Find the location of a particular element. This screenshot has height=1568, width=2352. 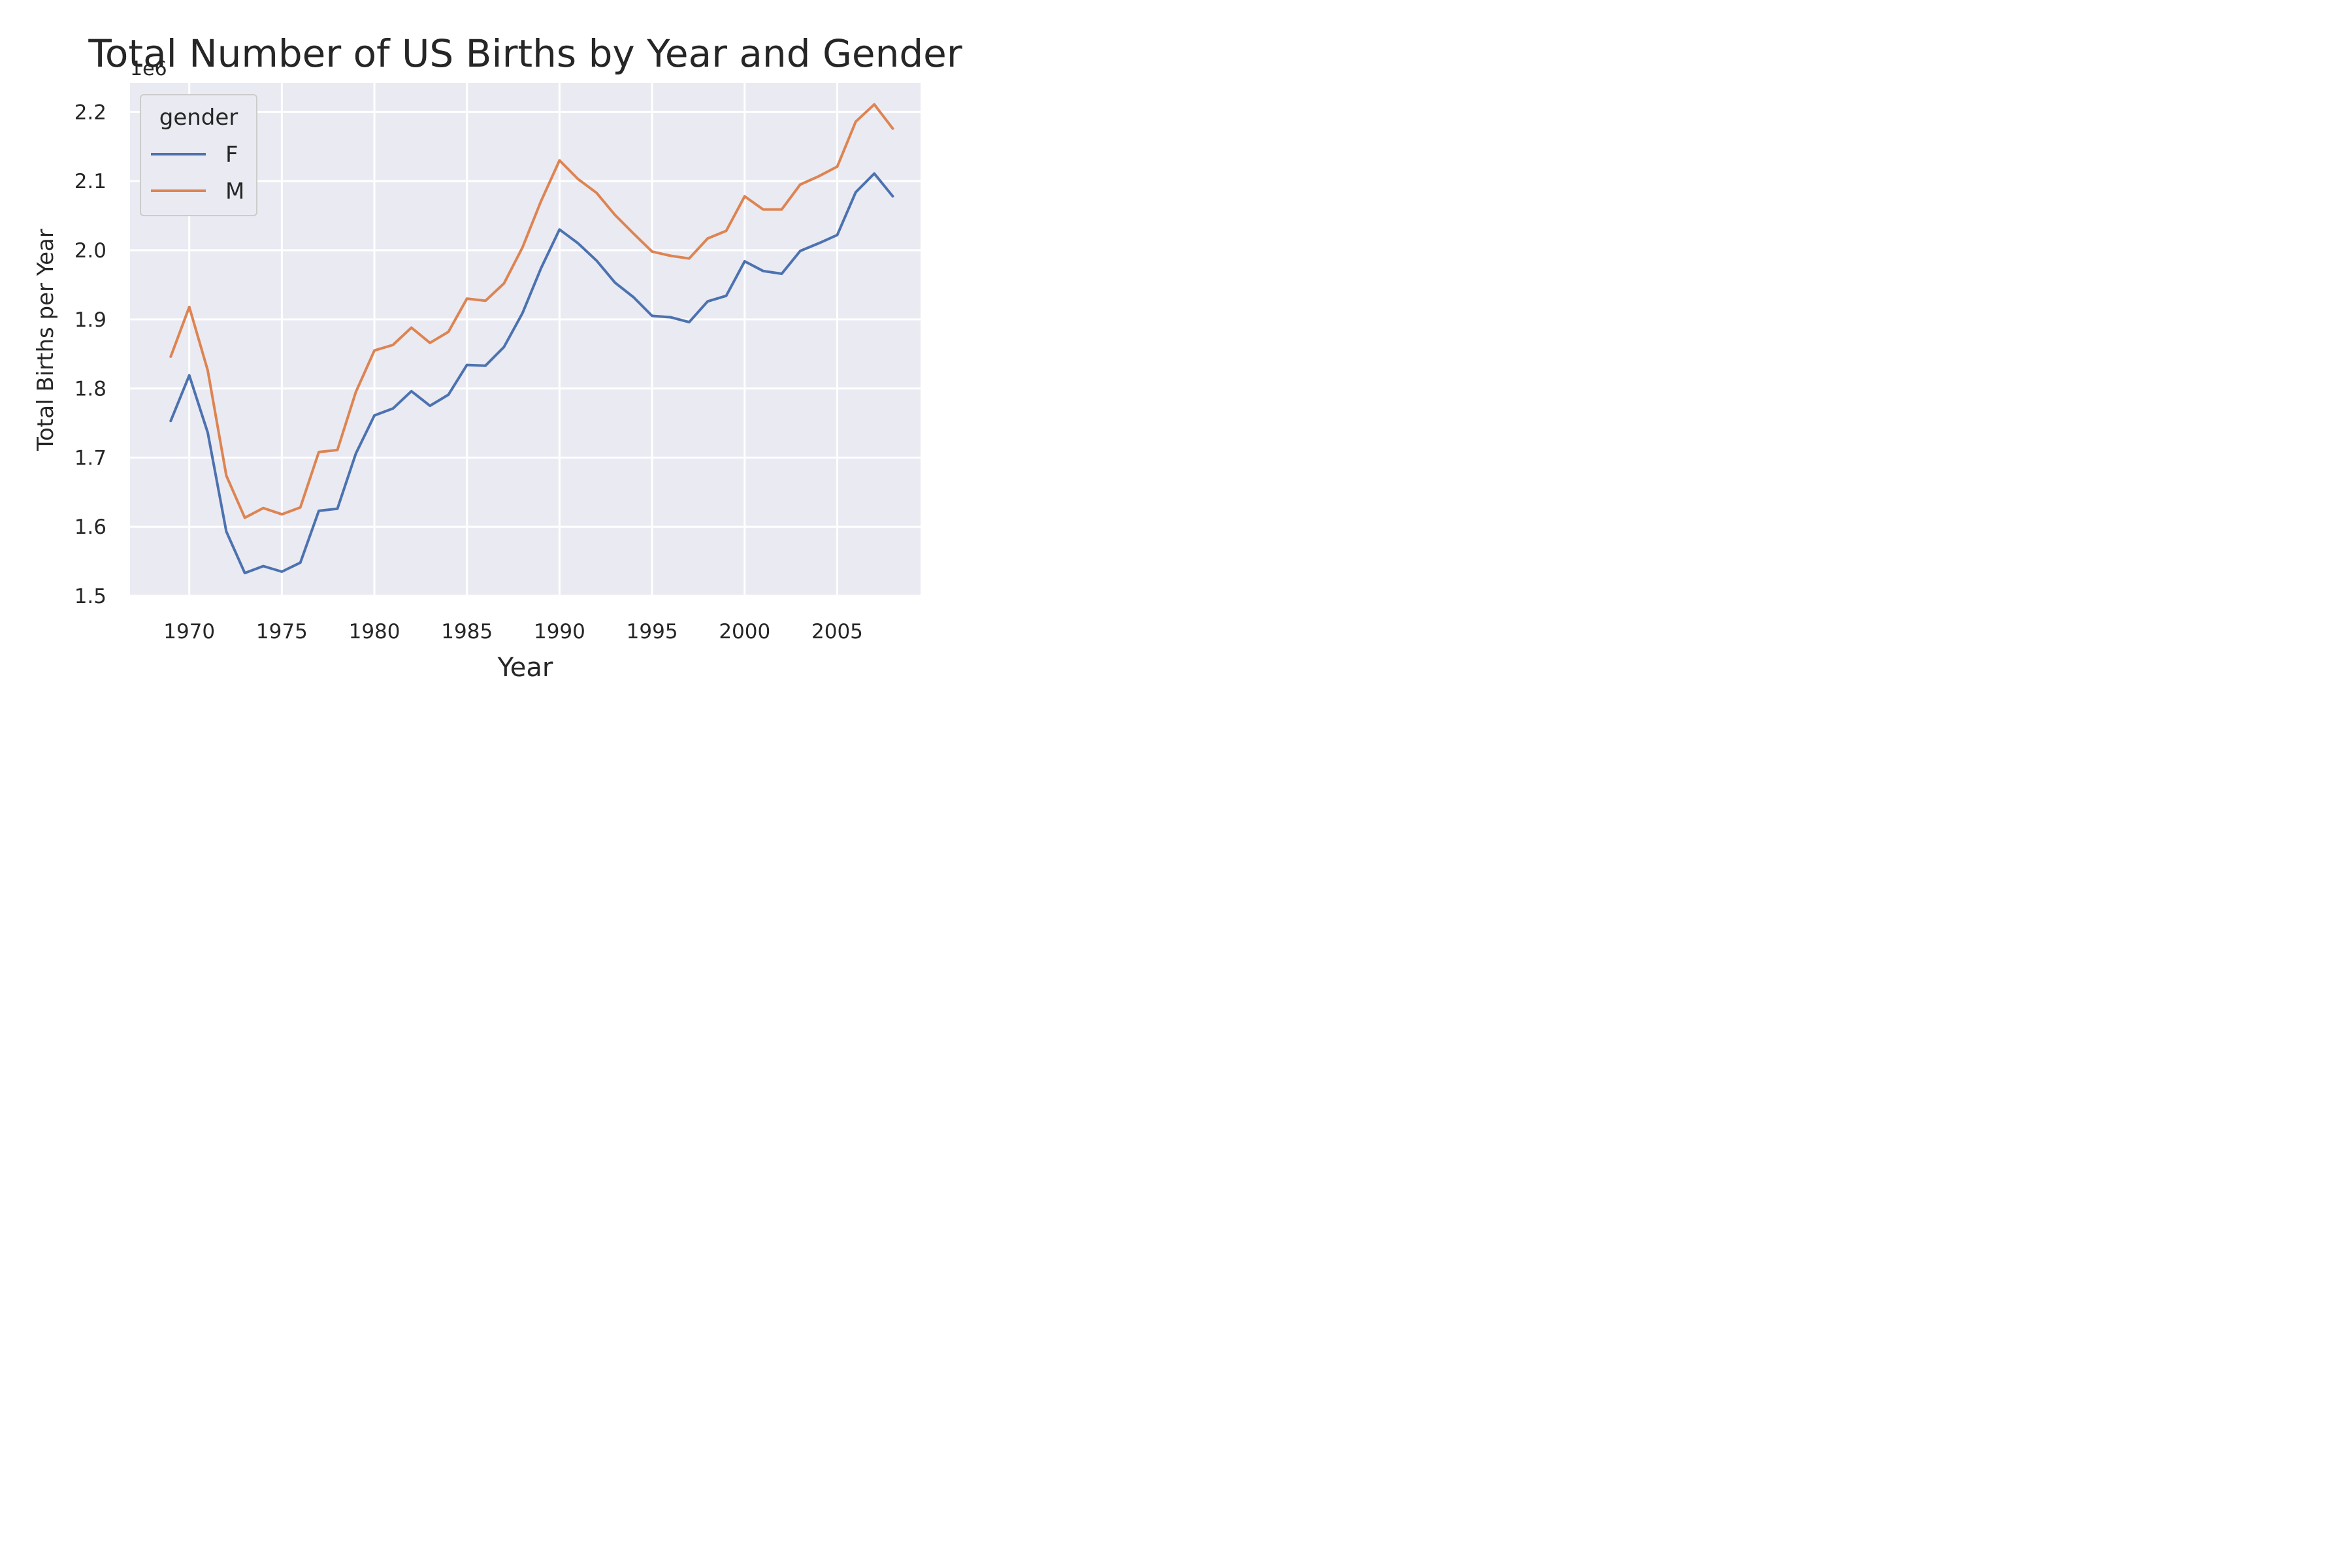

legend-title: gender is located at coordinates (198, 118).